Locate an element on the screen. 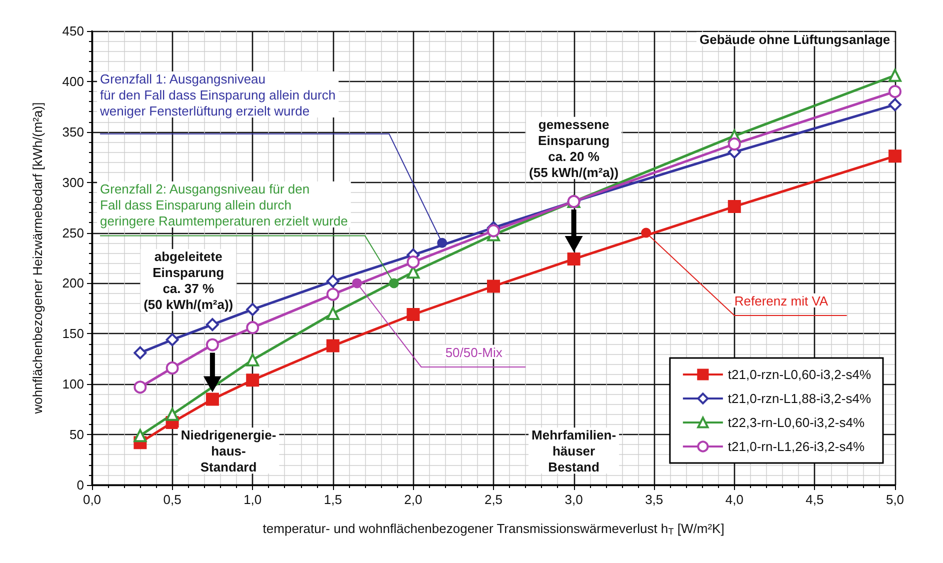  x-tick-label: 1,0 is located at coordinates (253, 499).